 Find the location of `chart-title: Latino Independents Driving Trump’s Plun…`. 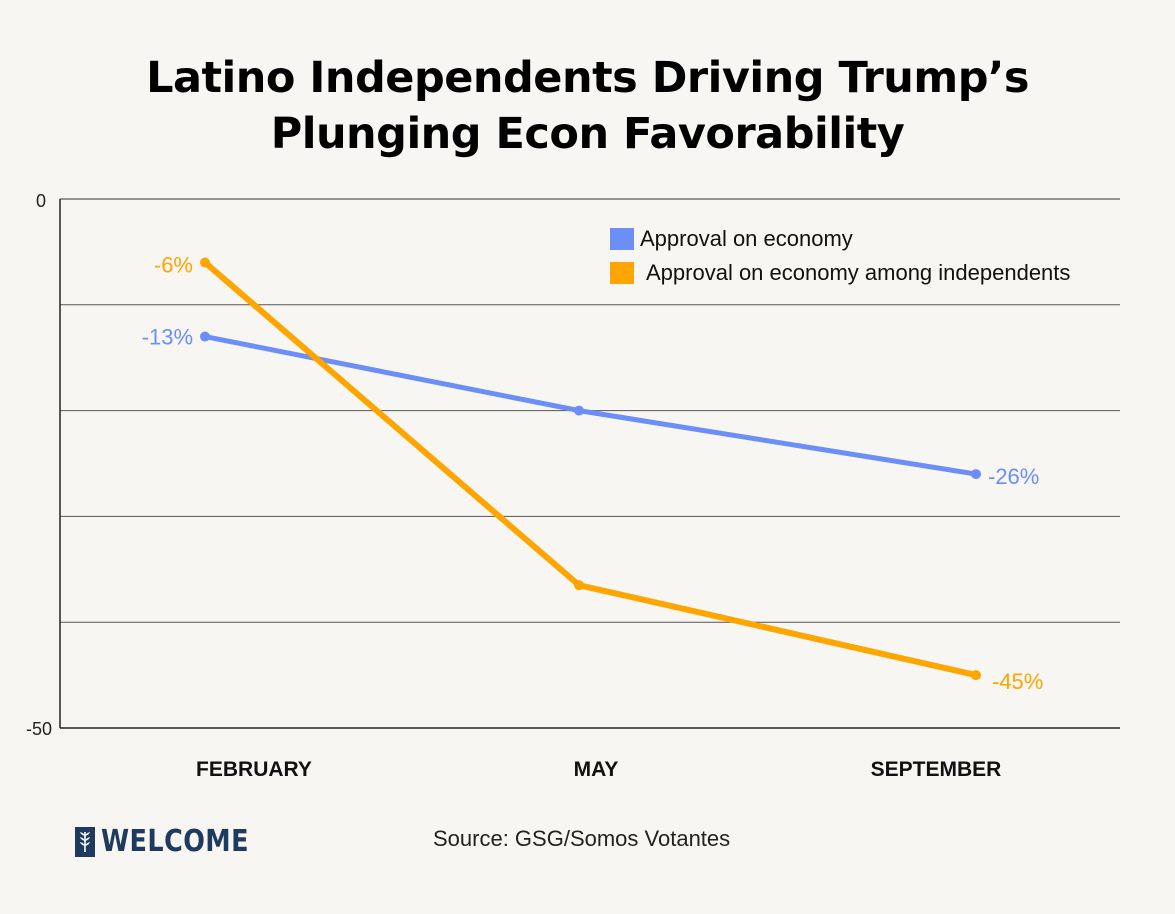

chart-title: Latino Independents Driving Trump’s Plun… is located at coordinates (587, 106).